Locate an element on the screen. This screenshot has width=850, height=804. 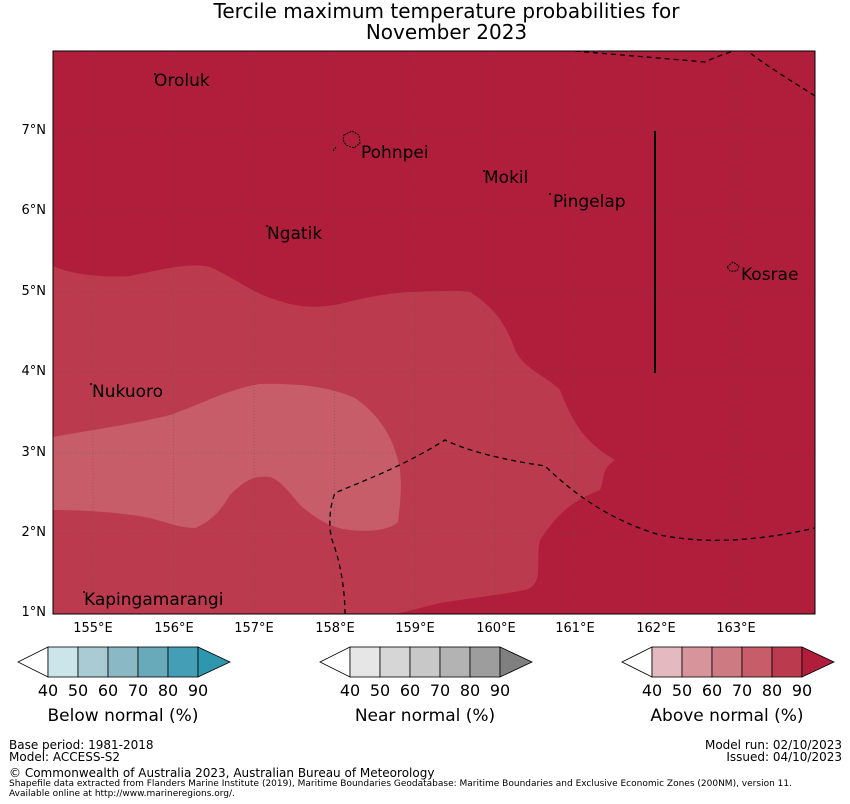
legend-near-tick: 90 is located at coordinates (500, 690).